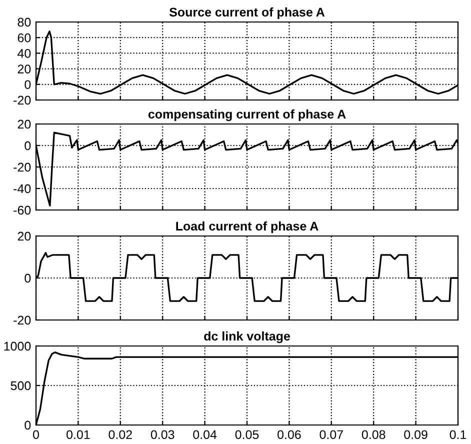 This screenshot has width=471, height=444. I want to click on x-tick-label: 0.02, so click(120, 435).